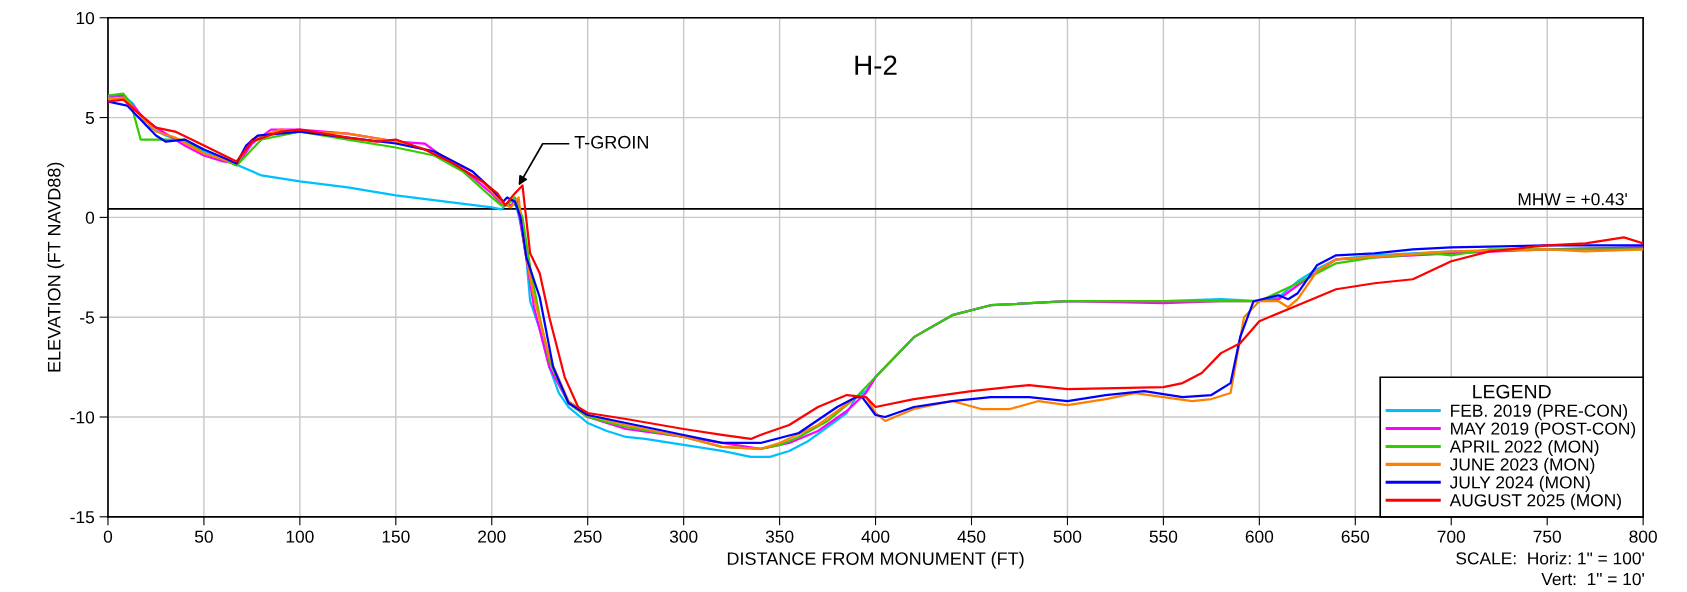 This screenshot has width=1687, height=592. Describe the element at coordinates (1163, 536) in the screenshot. I see `x-tick-label: 550` at that location.